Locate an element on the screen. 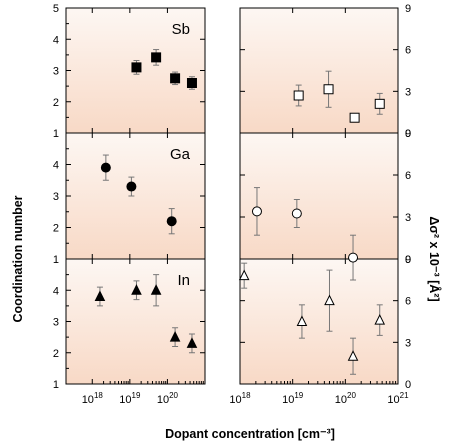 The image size is (458, 445). panel-label-in: In is located at coordinates (183, 280).